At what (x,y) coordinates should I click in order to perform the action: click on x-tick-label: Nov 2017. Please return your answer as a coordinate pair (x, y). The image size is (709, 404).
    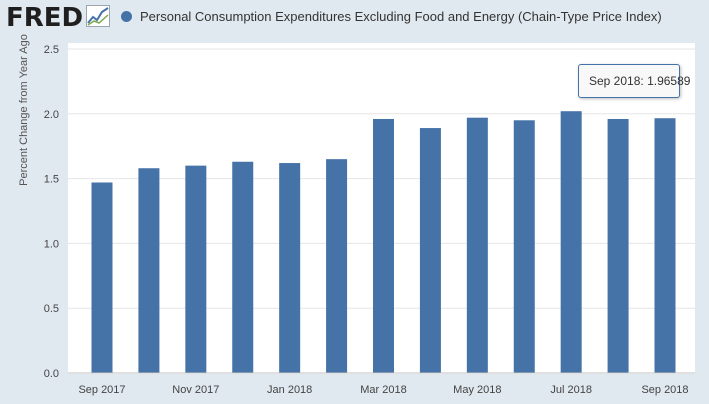
    Looking at the image, I should click on (195, 390).